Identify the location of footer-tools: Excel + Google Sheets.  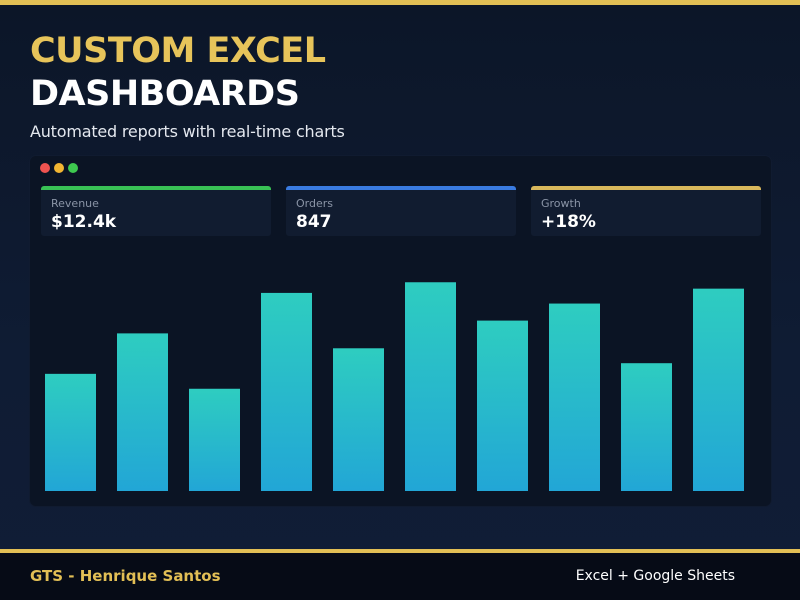
(655, 576).